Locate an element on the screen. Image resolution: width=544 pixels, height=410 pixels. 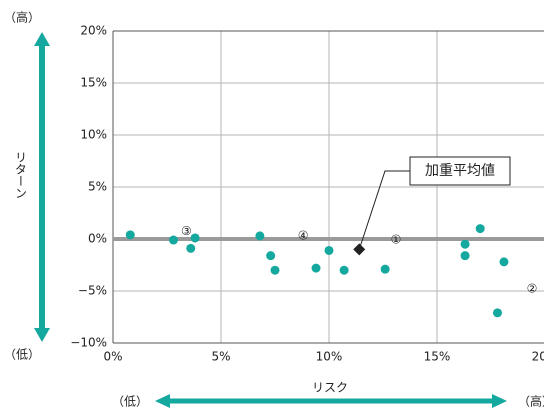
x-tick-label: 20% is located at coordinates (538, 357).